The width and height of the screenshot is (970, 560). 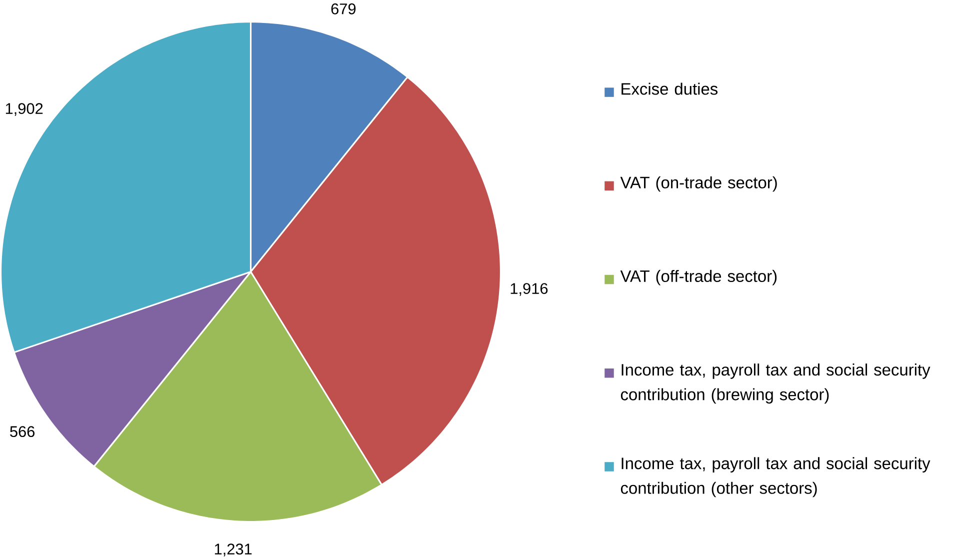 What do you see at coordinates (670, 88) in the screenshot?
I see `legend-label: Excise duties` at bounding box center [670, 88].